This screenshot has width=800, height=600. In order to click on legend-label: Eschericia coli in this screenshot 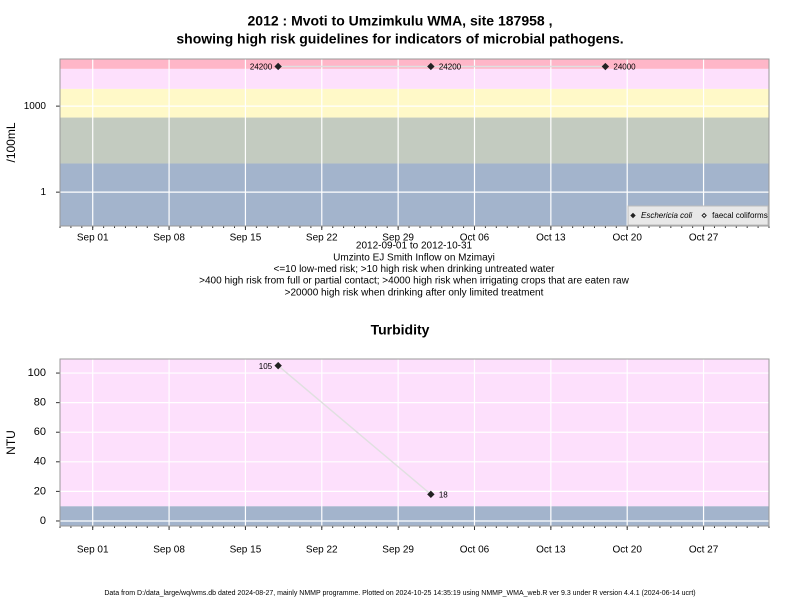, I will do `click(666, 215)`.